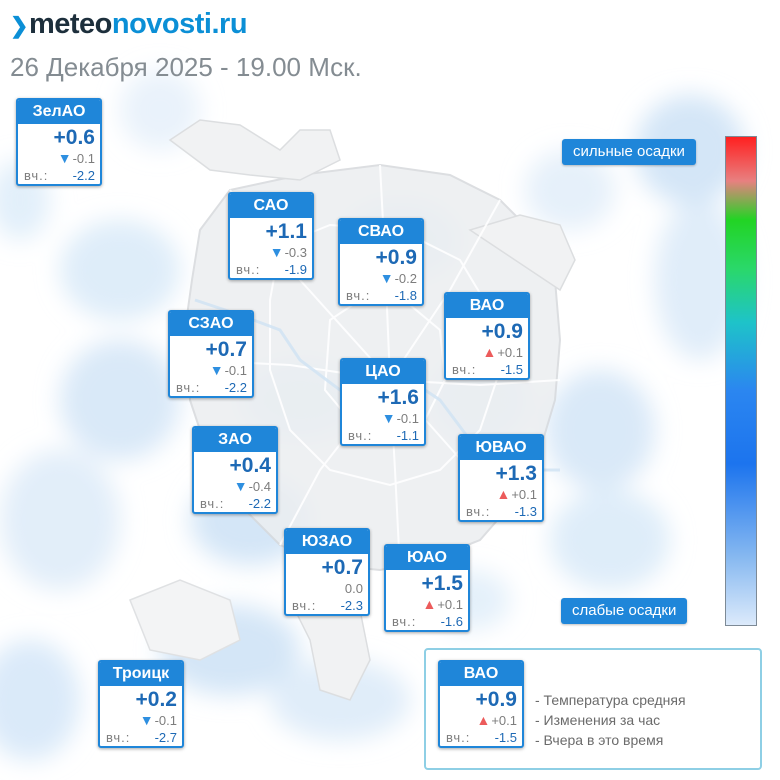  I want to click on yesterday-row: вч.: -1.8, so click(381, 295).